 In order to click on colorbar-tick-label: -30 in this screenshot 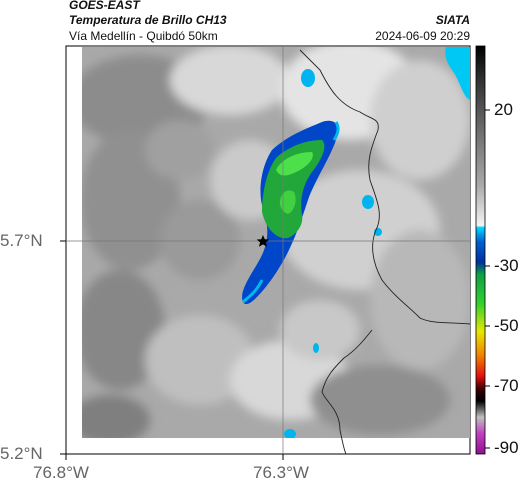, I will do `click(506, 265)`.